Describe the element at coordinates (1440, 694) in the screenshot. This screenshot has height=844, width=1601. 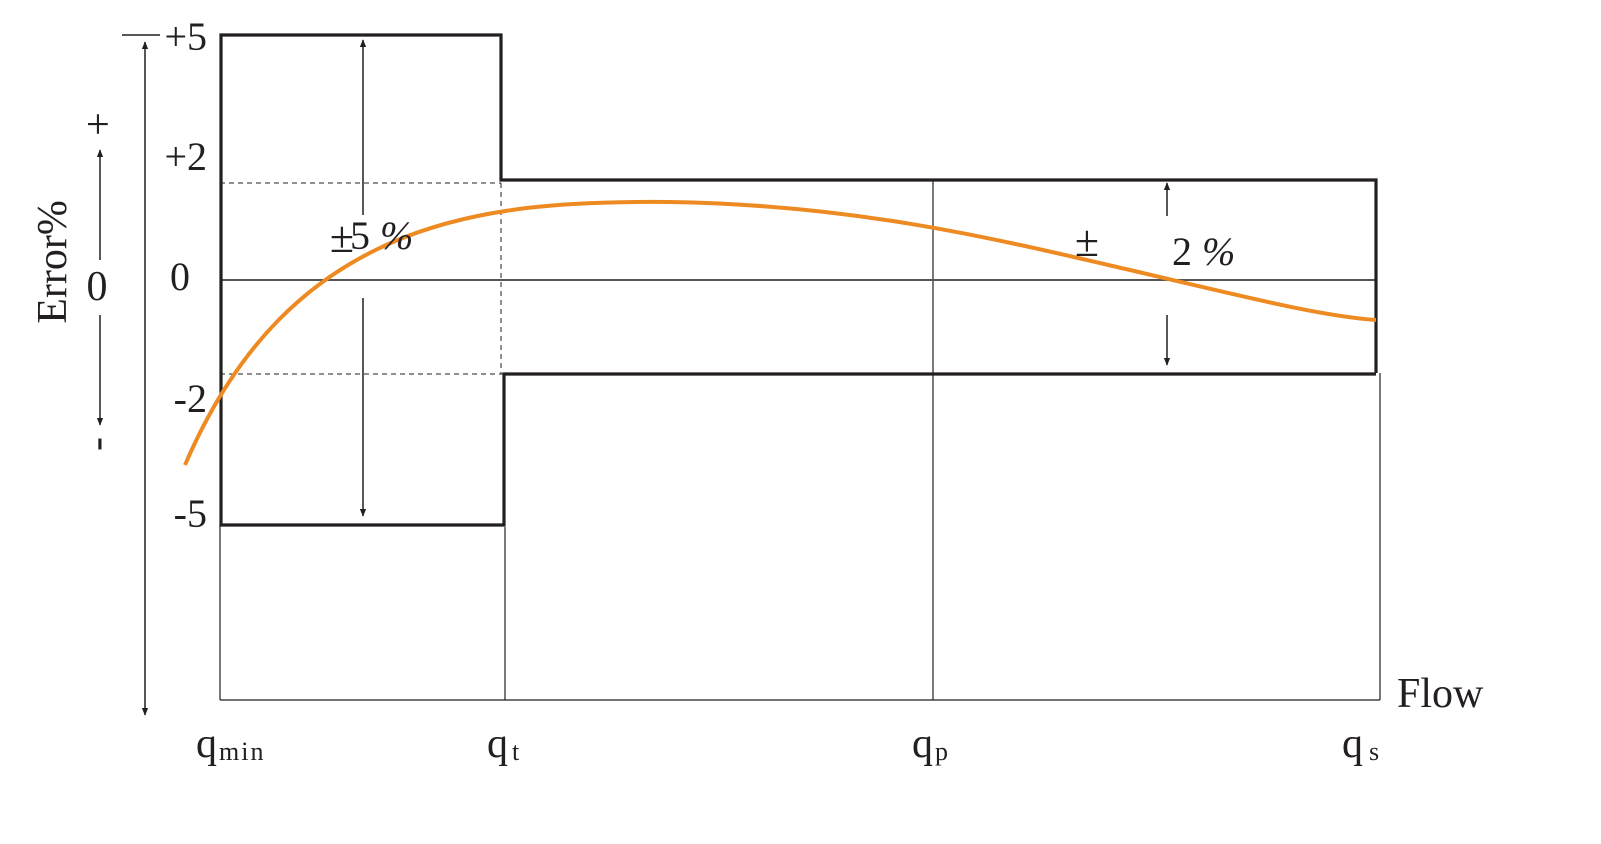
I see `x-axis-label: Flow` at that location.